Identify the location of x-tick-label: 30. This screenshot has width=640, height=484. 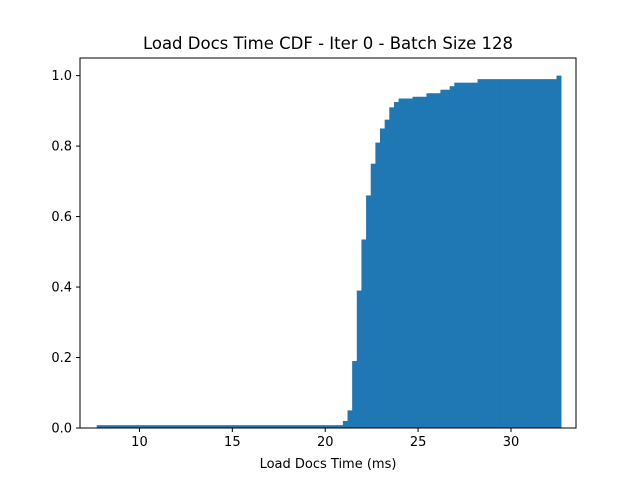
(511, 442).